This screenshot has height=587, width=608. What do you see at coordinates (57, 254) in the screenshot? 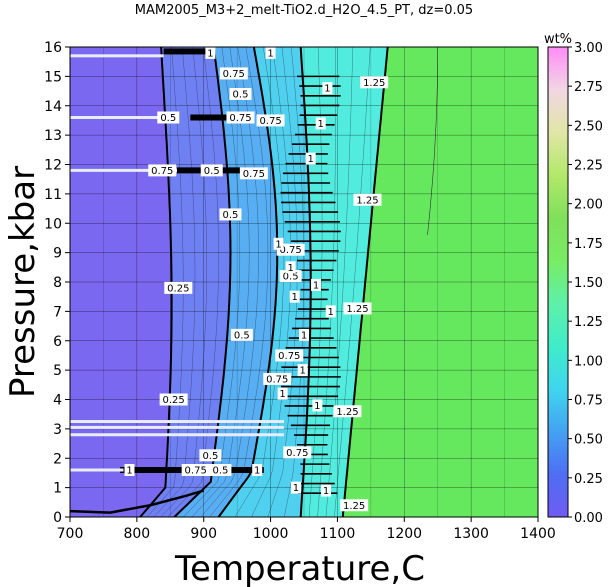
I see `y-tick-label: 9` at bounding box center [57, 254].